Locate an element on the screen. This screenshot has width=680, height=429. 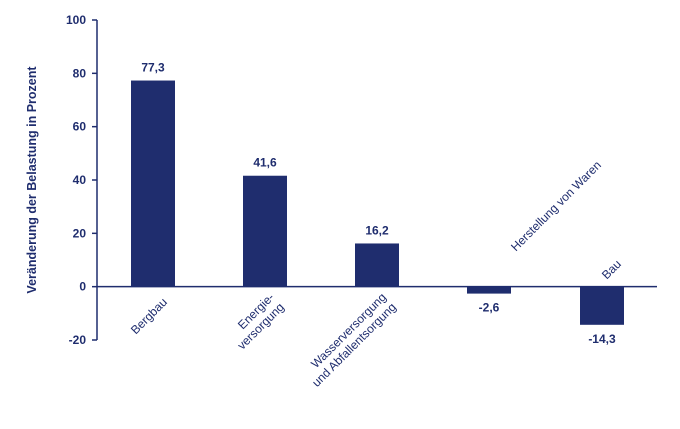
y-tick-label: 40 is located at coordinates (80, 180).